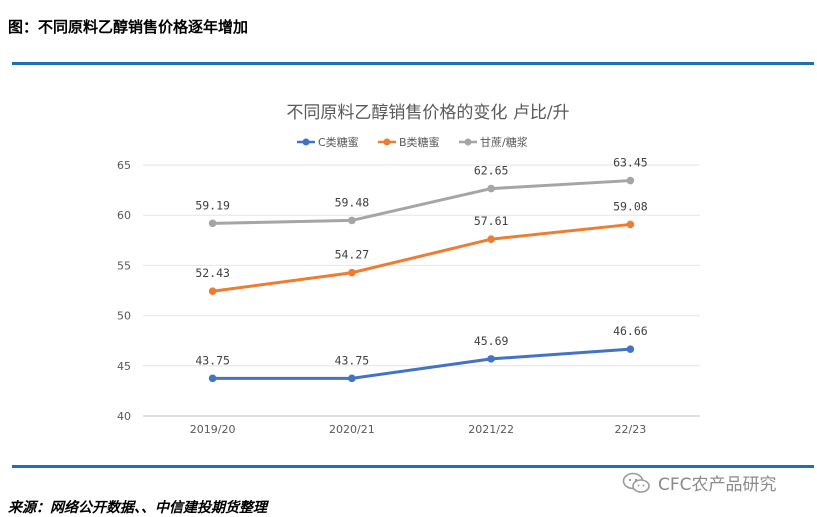  I want to click on x-tick-label: 2019/20, so click(213, 429).